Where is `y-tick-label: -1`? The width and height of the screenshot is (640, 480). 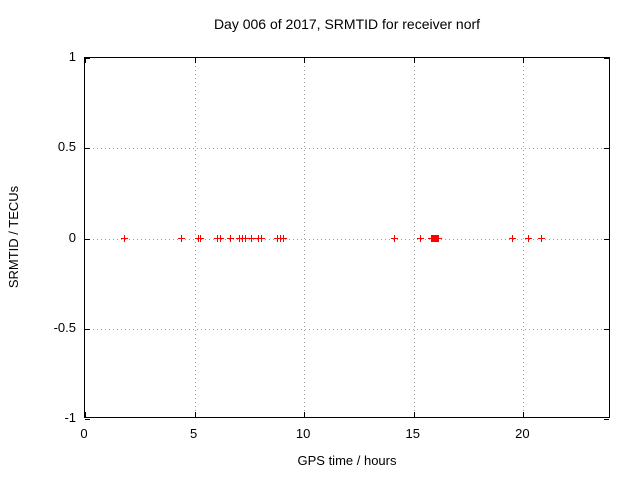 y-tick-label: -1 is located at coordinates (70, 417).